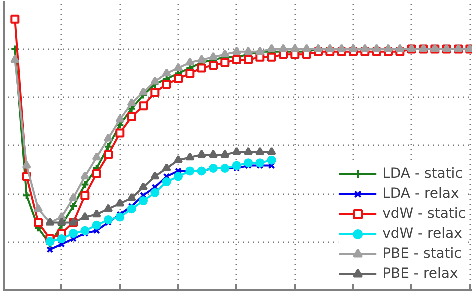 This screenshot has width=474, height=292. I want to click on legend-label: vdW - relax, so click(422, 234).